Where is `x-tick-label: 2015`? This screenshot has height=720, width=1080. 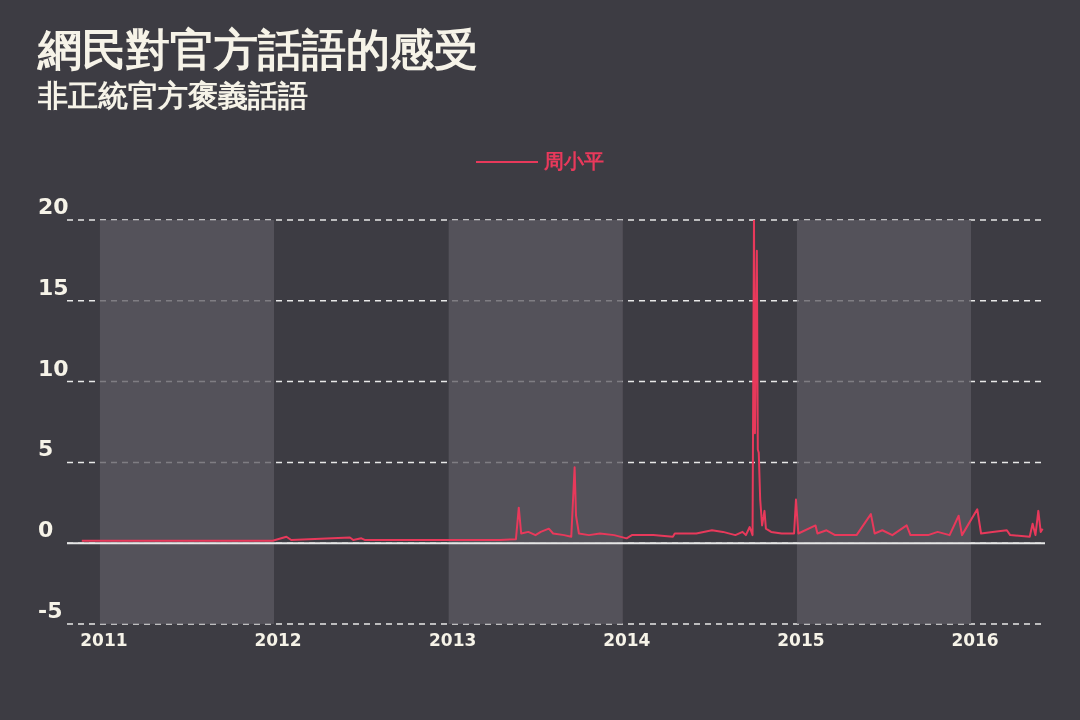 x-tick-label: 2015 is located at coordinates (801, 640).